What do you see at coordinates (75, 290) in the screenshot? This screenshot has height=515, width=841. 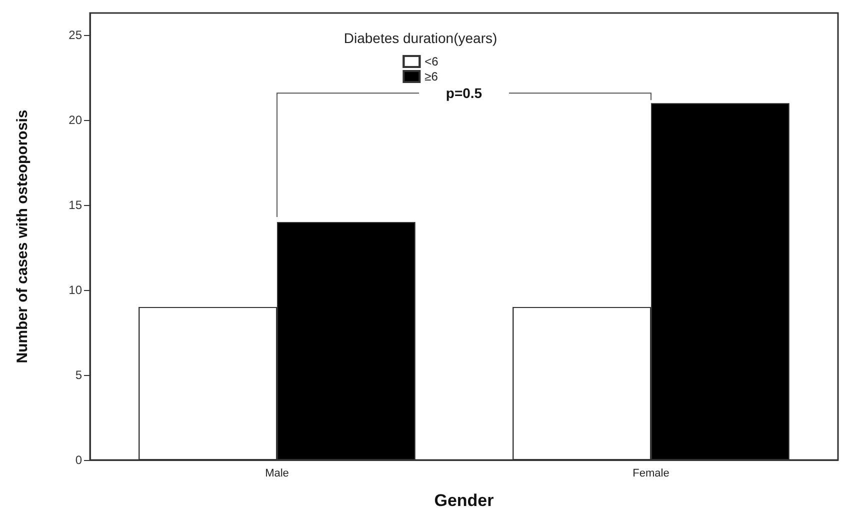 I see `y-tick-label: 10` at bounding box center [75, 290].